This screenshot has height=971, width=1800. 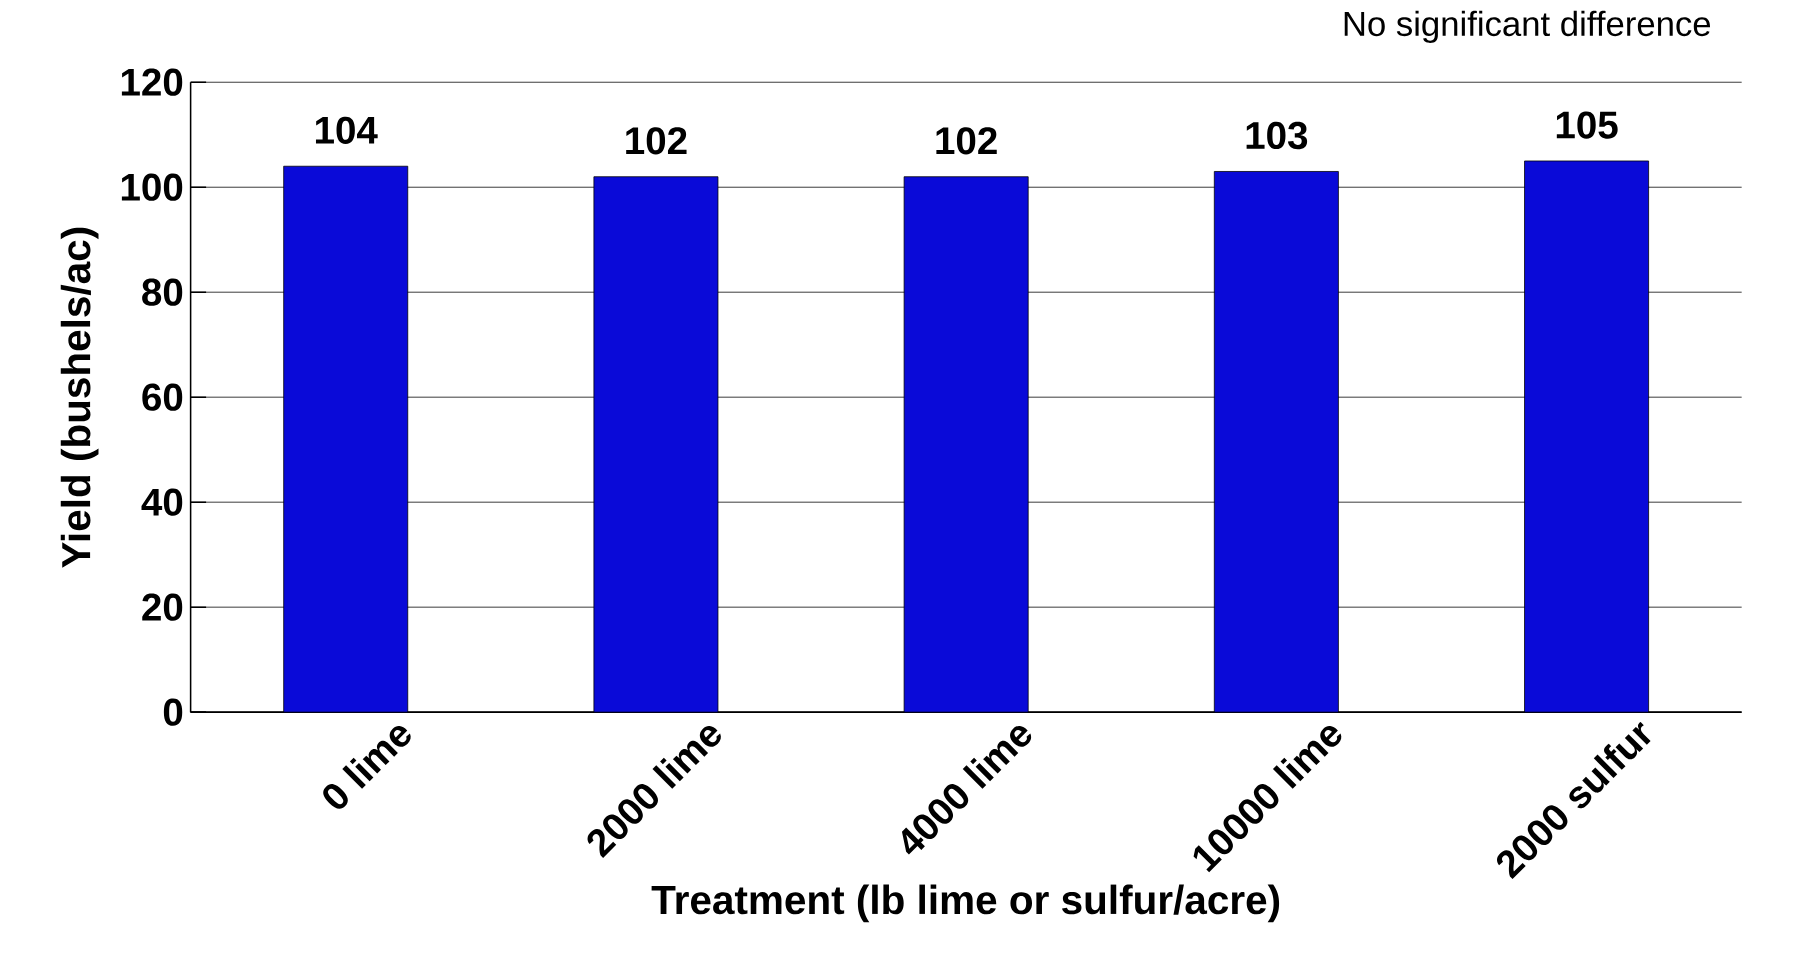 I want to click on y-tick-label: 80, so click(x=162, y=292).